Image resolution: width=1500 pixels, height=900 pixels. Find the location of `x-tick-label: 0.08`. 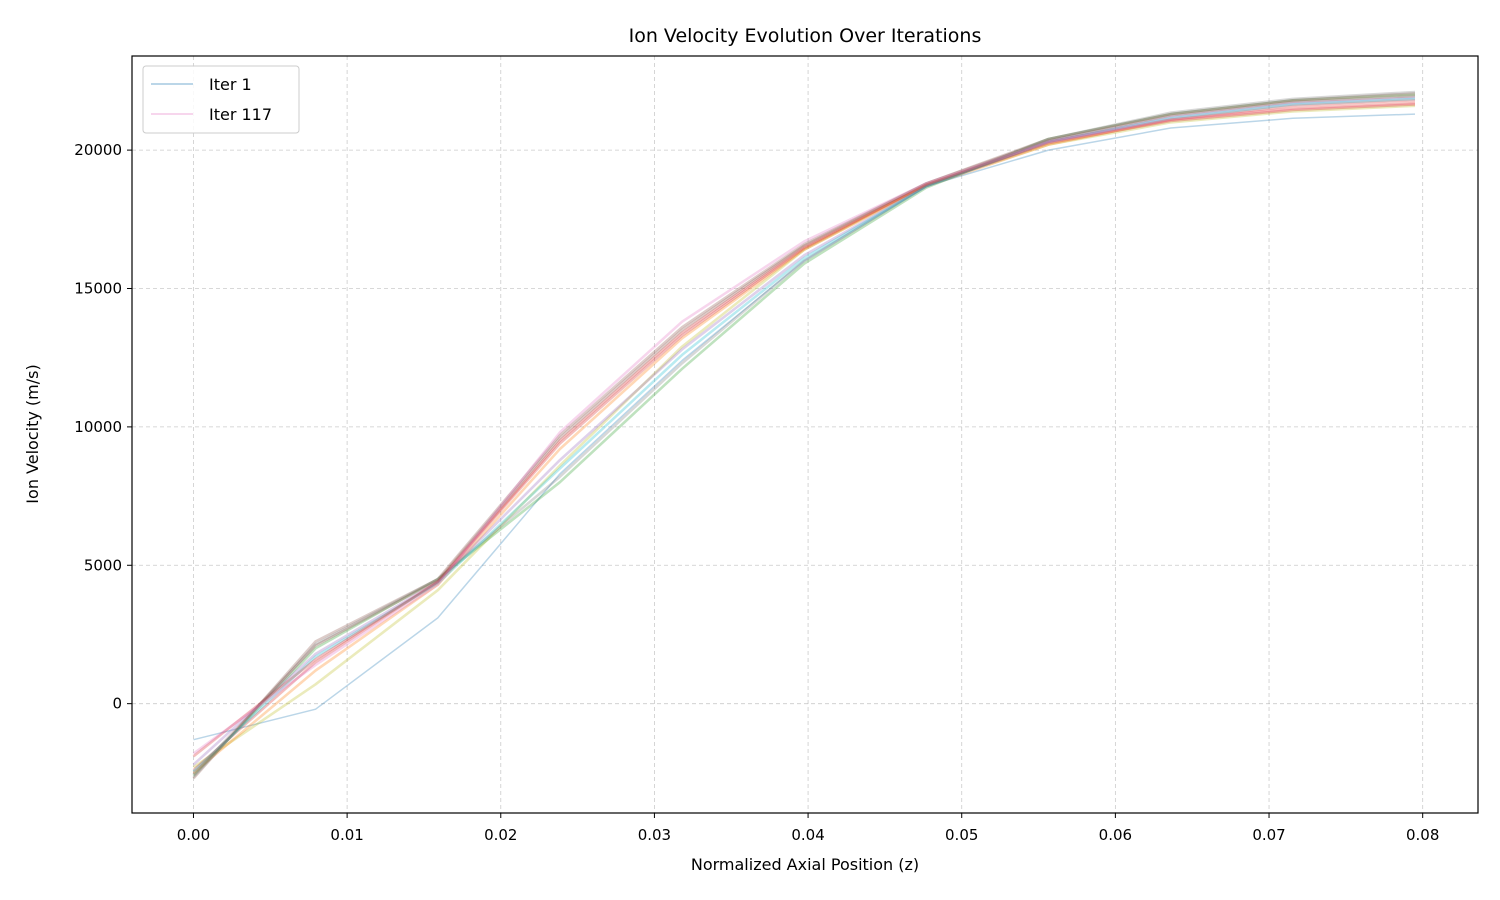

x-tick-label: 0.08 is located at coordinates (1422, 835).